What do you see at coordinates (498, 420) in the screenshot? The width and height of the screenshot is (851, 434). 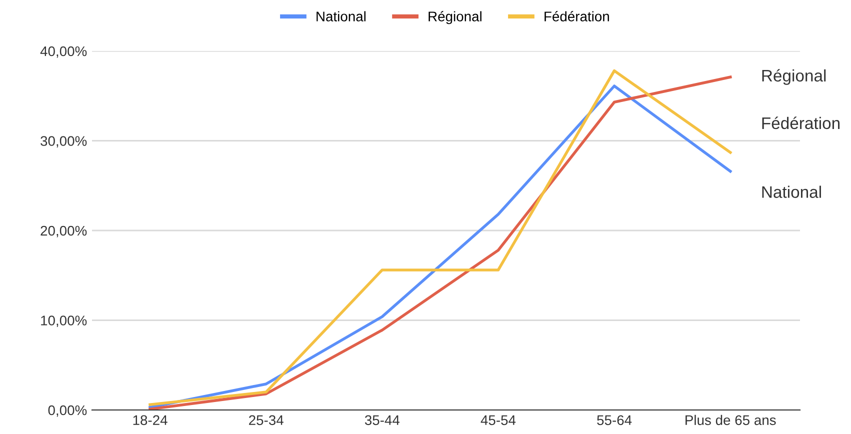 I see `x-tick-label: 45-54` at bounding box center [498, 420].